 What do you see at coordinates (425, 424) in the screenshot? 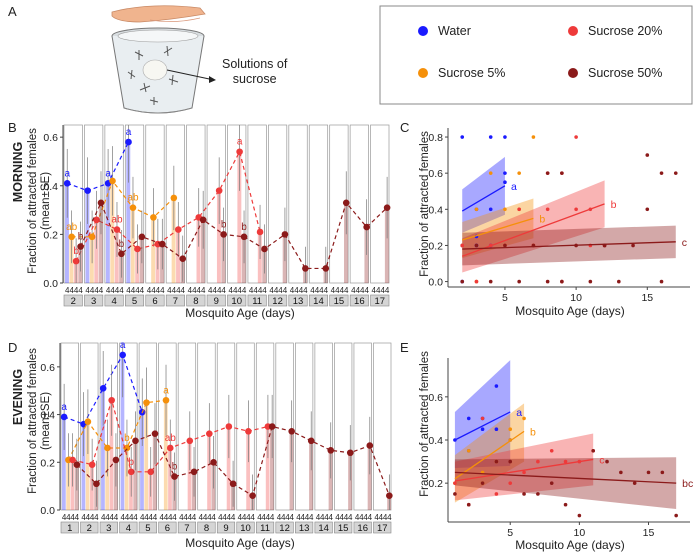
I see `chart-e-ylabel: Fraction of attracted females` at bounding box center [425, 424].